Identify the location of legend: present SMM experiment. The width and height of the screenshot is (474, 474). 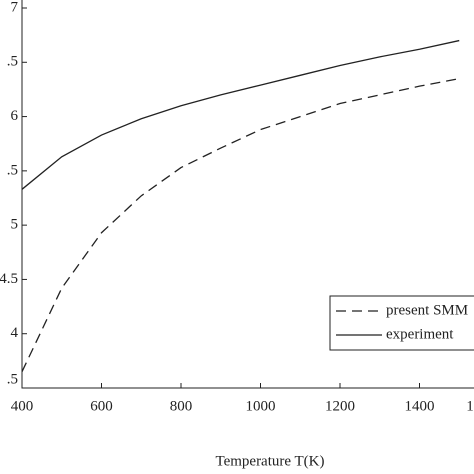
(401, 323).